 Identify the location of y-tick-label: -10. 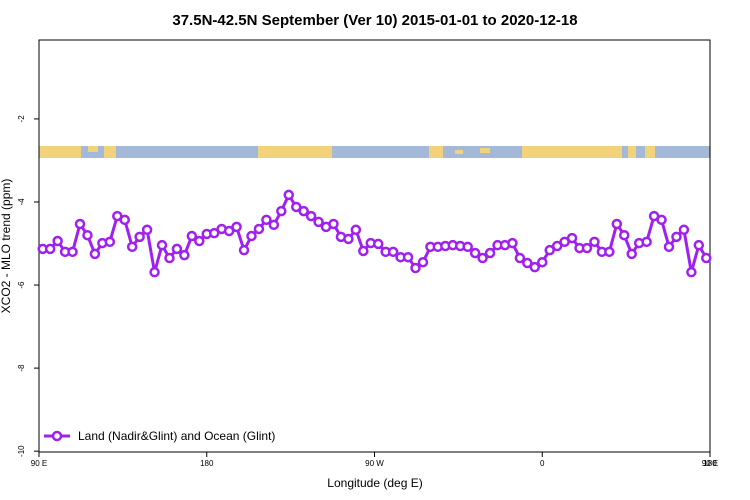
(21, 451).